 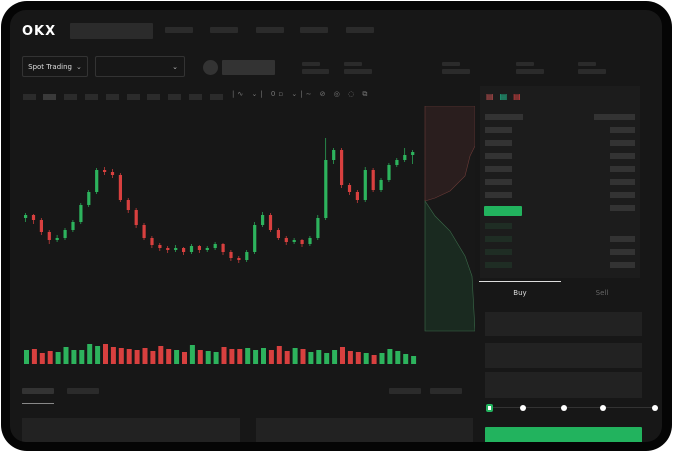 I want to click on amount-input, so click(x=563, y=355).